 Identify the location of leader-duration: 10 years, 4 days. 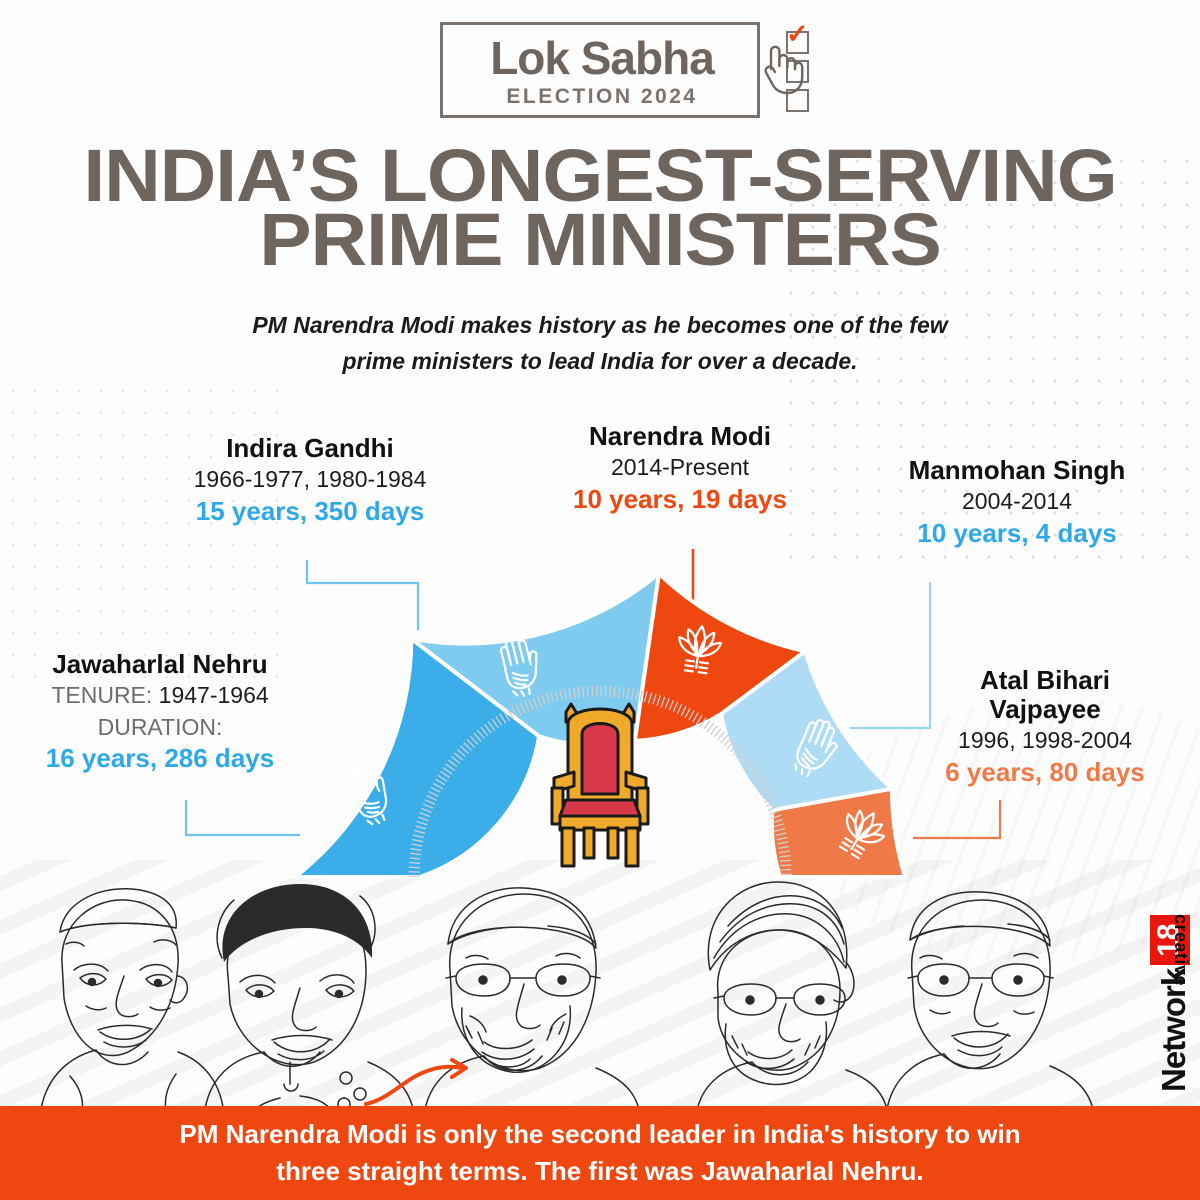
(1017, 532).